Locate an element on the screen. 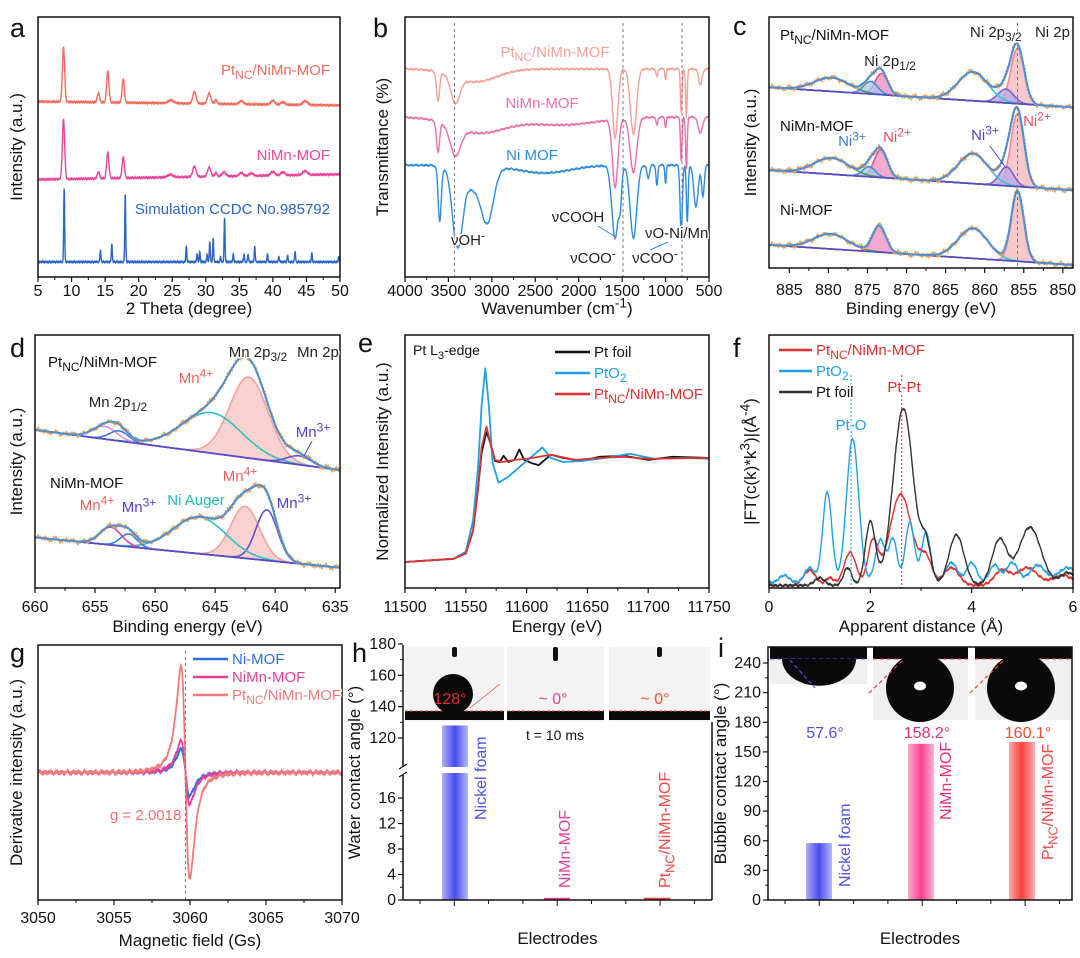  contact-angle-value: 160.1° is located at coordinates (1028, 733).